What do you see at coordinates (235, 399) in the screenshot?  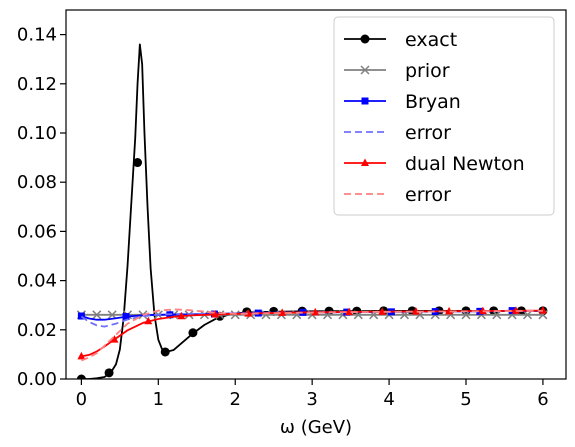 I see `x-tick-label: 2` at bounding box center [235, 399].